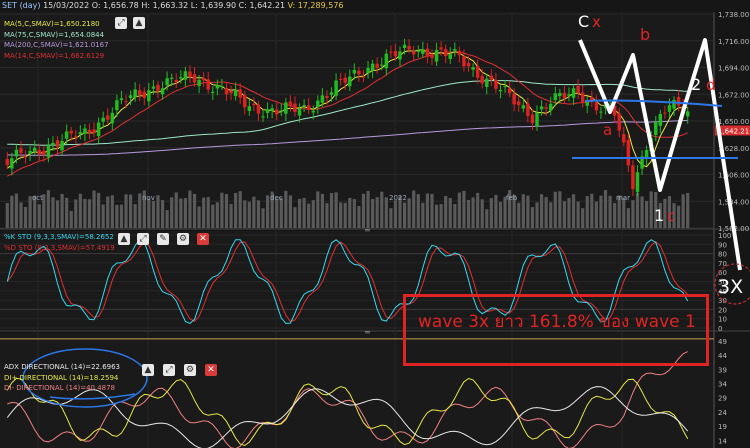 The height and width of the screenshot is (448, 750). Describe the element at coordinates (722, 441) in the screenshot. I see `adx-tick-label: 14` at that location.